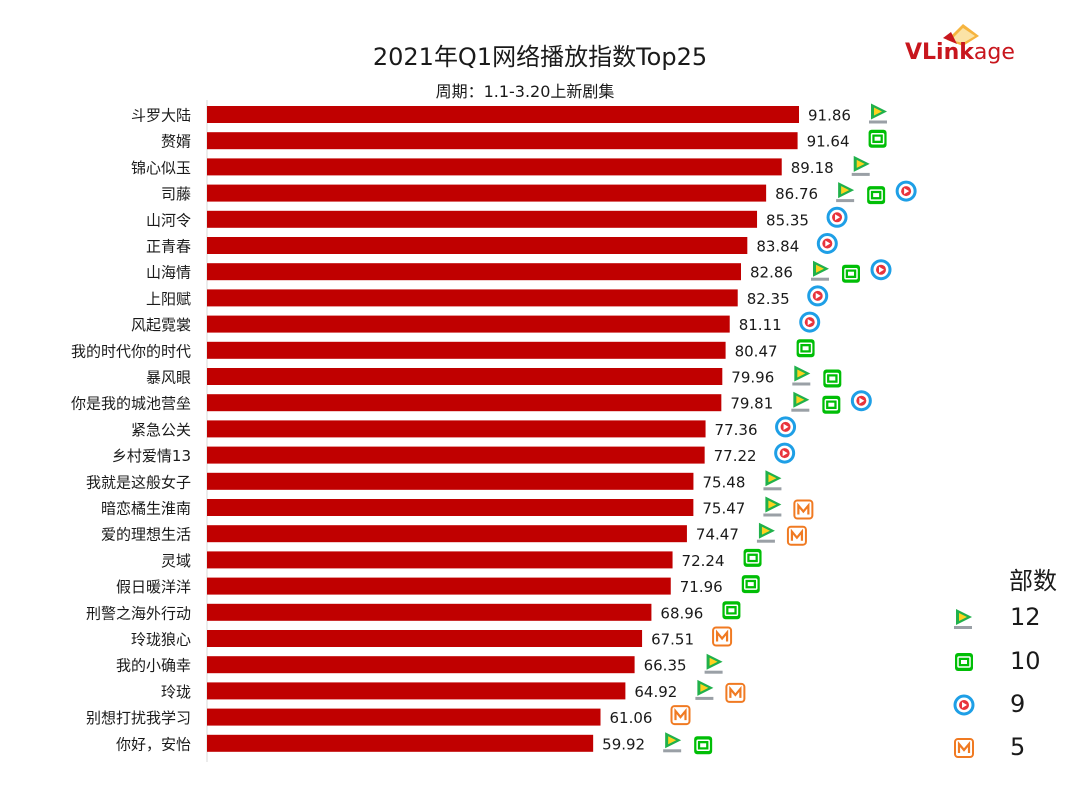 This screenshot has height=810, width=1080. What do you see at coordinates (1018, 704) in the screenshot?
I see `legend-count: 9` at bounding box center [1018, 704].